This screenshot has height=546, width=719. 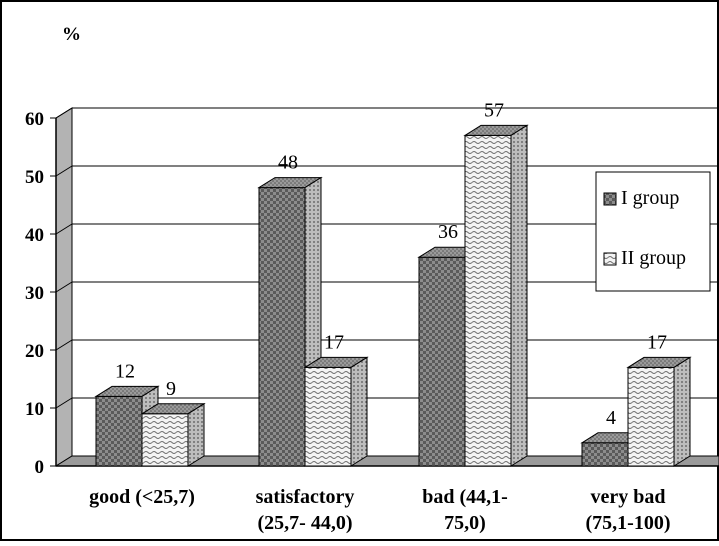 What do you see at coordinates (71, 34) in the screenshot?
I see `y-axis-label: %` at bounding box center [71, 34].